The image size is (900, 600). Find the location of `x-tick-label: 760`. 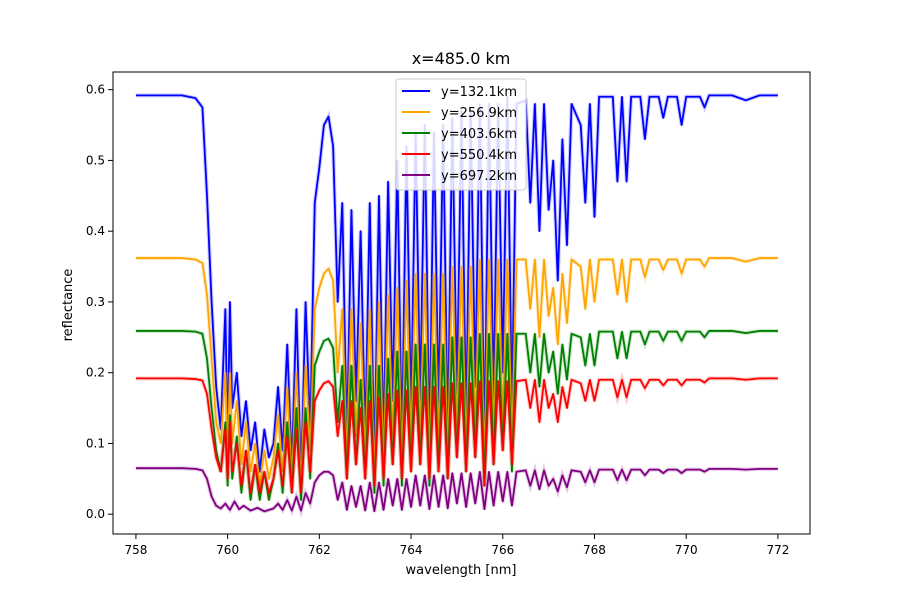

x-tick-label: 760 is located at coordinates (227, 550).